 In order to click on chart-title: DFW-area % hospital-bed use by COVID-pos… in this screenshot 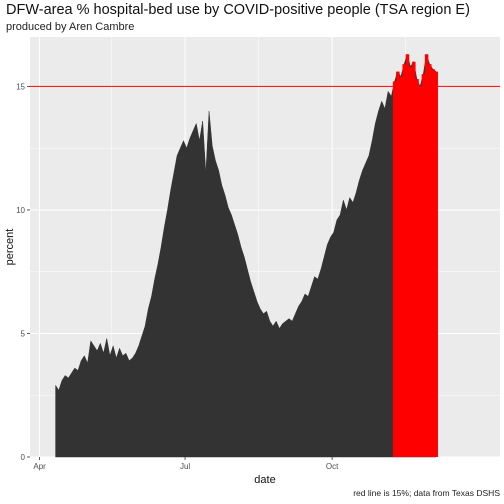, I will do `click(238, 10)`.